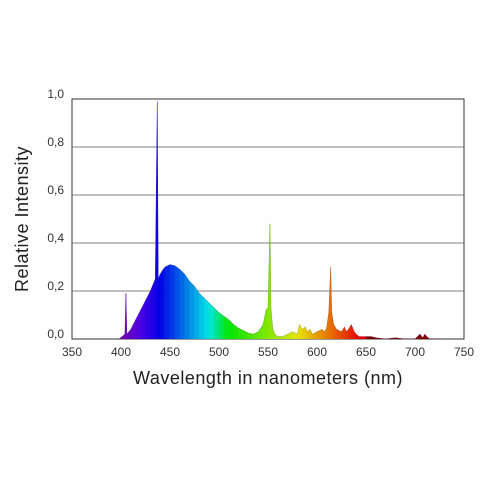  I want to click on x-tick-label: 700, so click(415, 352).